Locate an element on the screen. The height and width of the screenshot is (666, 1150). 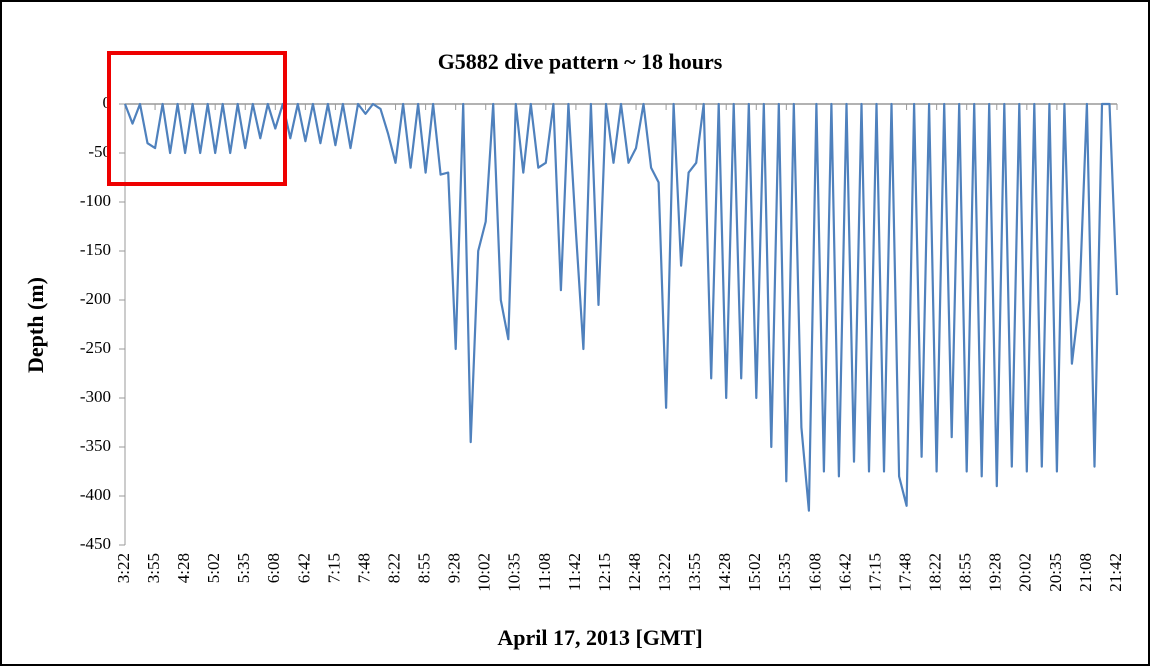
y-tick-label: 0 is located at coordinates (107, 102).